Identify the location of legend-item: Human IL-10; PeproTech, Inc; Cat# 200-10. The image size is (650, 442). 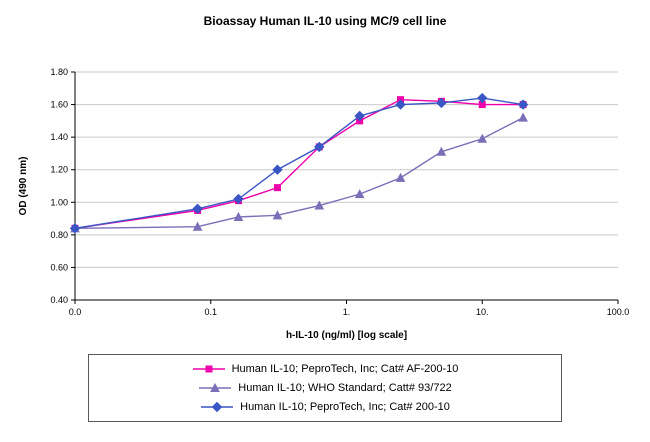
(325, 406).